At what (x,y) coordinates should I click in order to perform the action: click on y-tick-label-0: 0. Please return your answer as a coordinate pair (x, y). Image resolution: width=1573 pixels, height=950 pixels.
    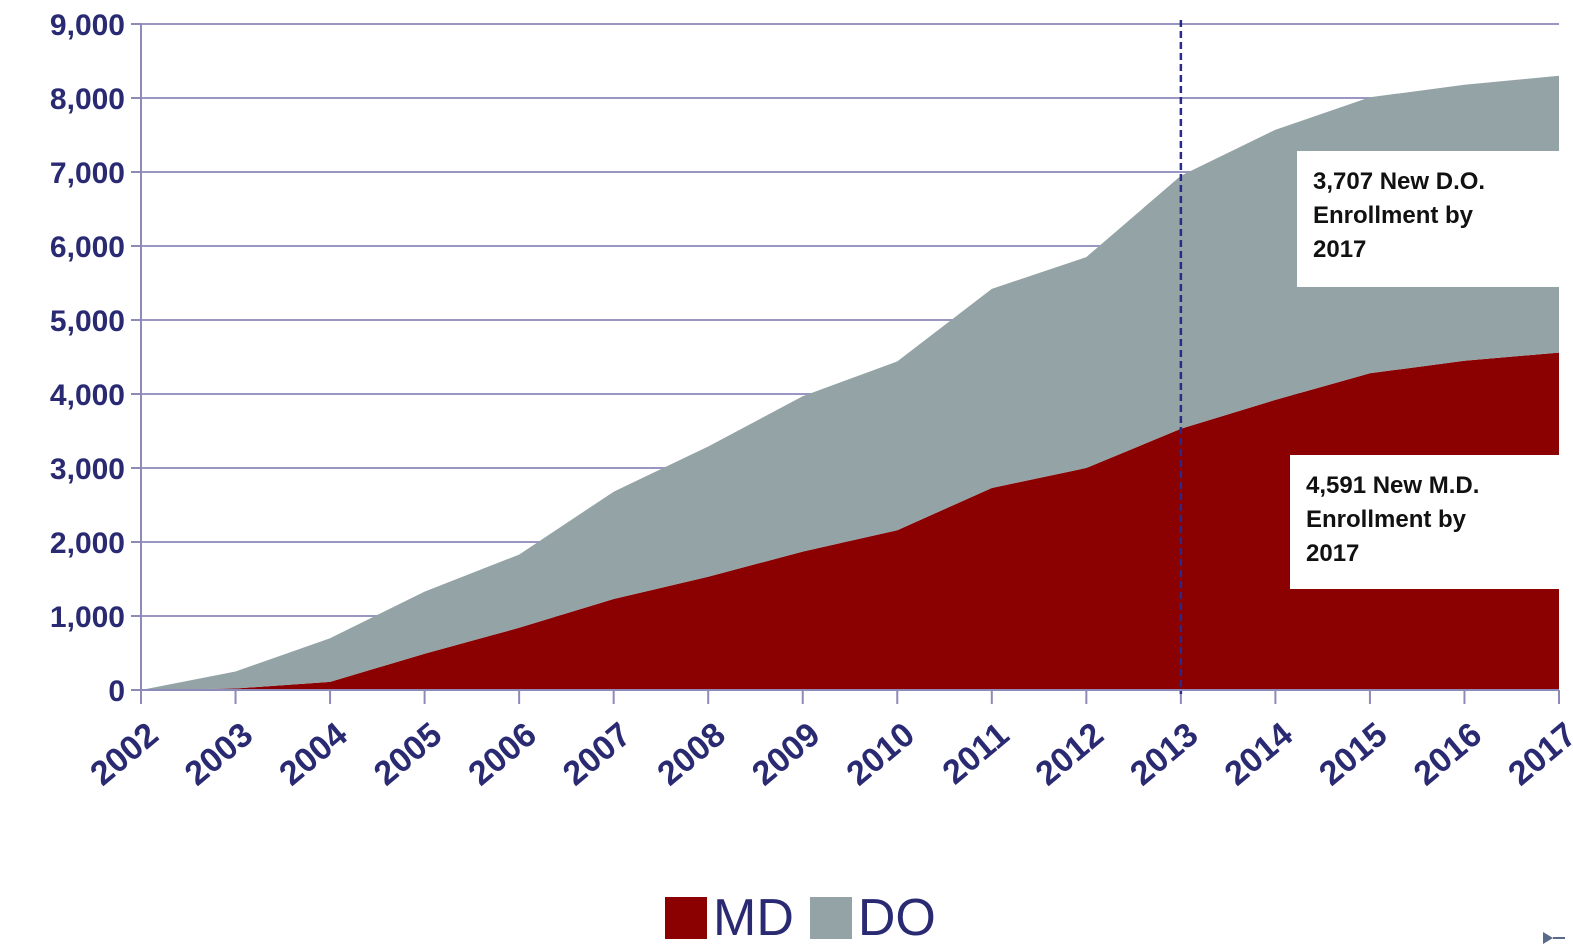
    Looking at the image, I should click on (116, 691).